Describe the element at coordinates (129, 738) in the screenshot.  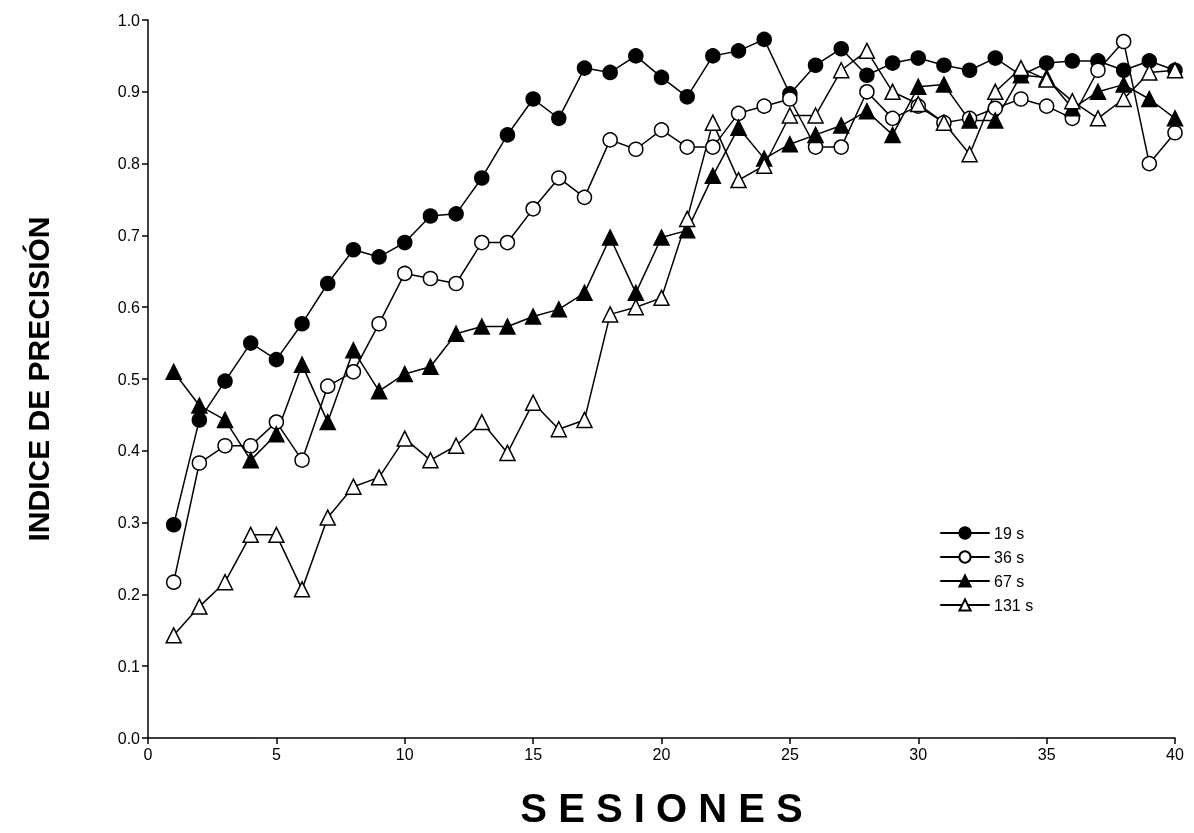
I see `y-tick-label: 0.0` at that location.